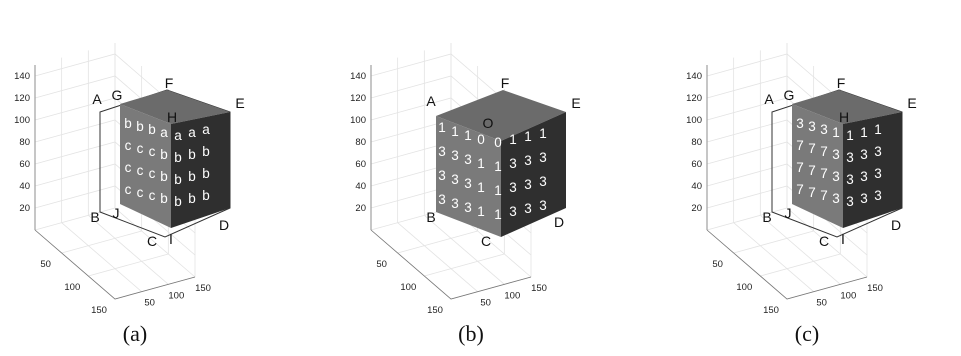 This screenshot has height=356, width=961. What do you see at coordinates (807, 333) in the screenshot?
I see `panel-caption: (c)` at bounding box center [807, 333].